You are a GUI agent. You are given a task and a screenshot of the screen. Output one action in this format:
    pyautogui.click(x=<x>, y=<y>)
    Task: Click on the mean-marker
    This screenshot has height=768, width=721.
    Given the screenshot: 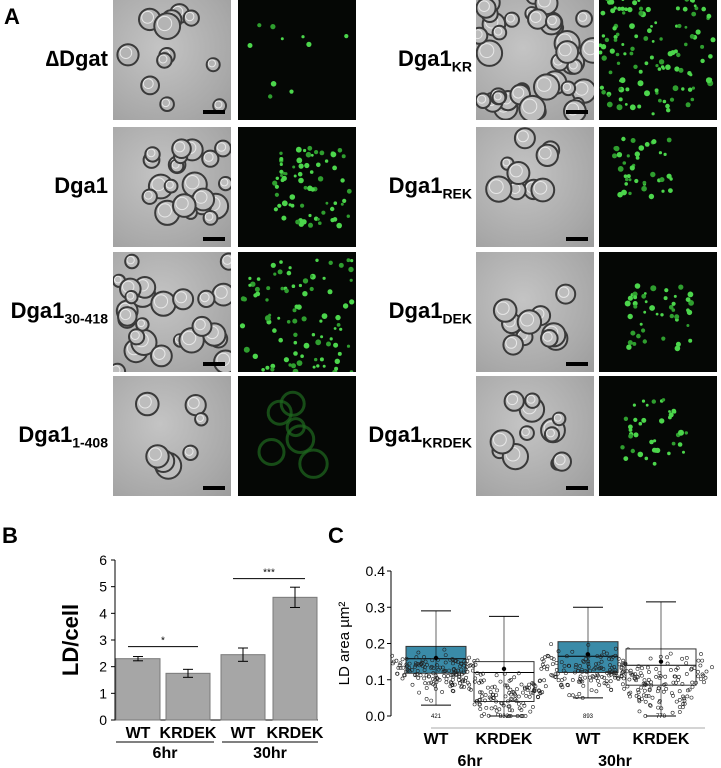 What is the action you would take?
    pyautogui.click(x=588, y=654)
    